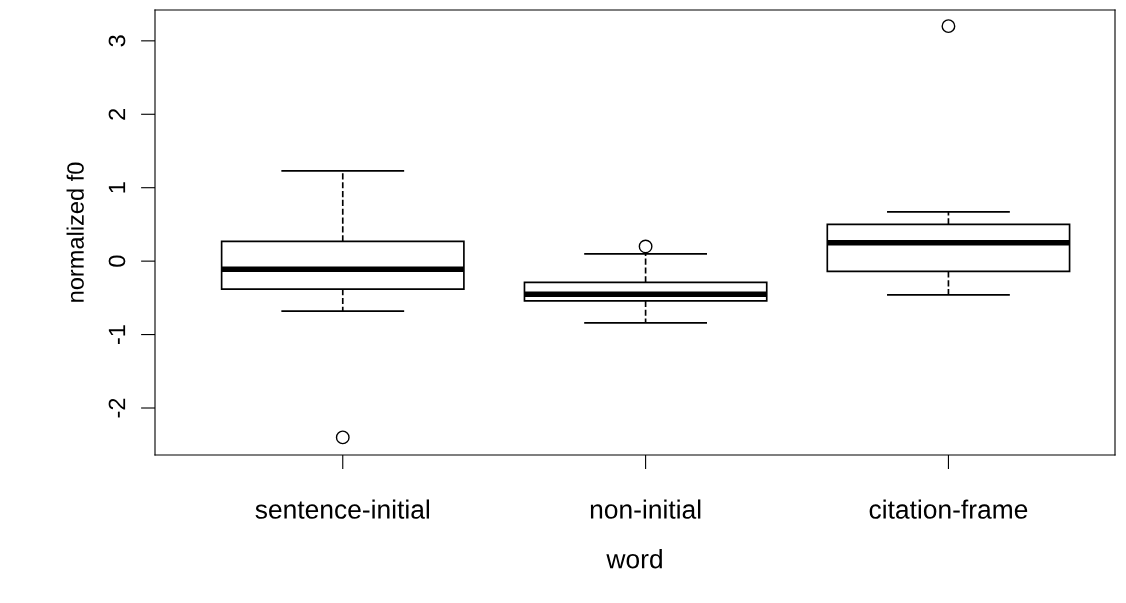  I want to click on y-tick-label: 2, so click(117, 114).